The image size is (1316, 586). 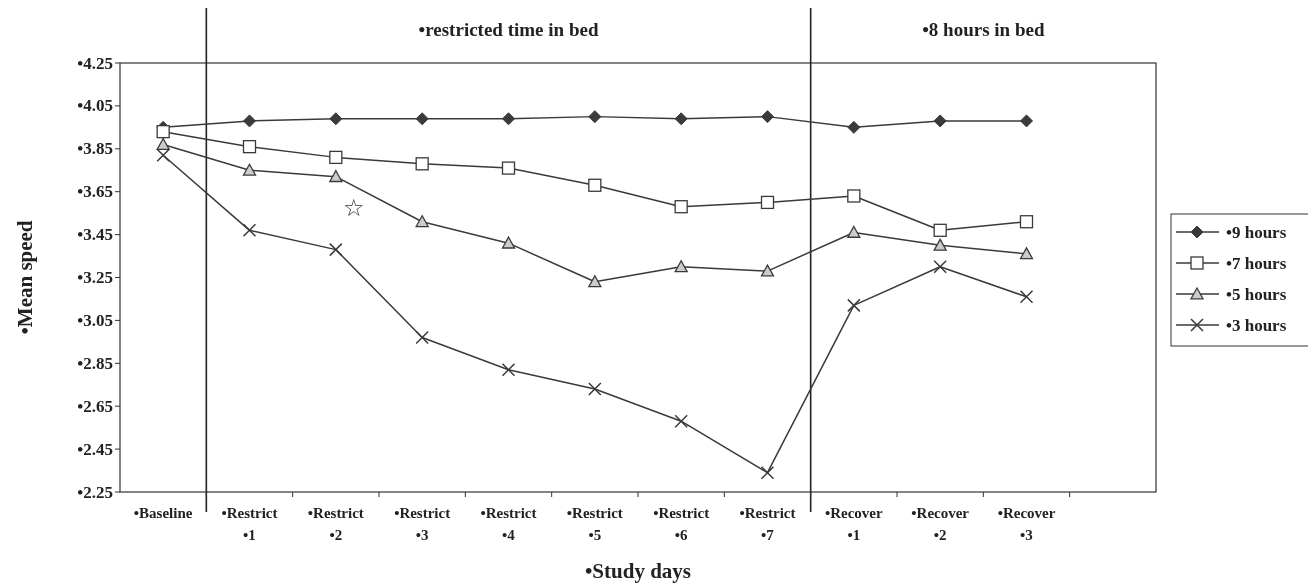 I want to click on y-tick-label: •3.25, so click(x=95, y=277).